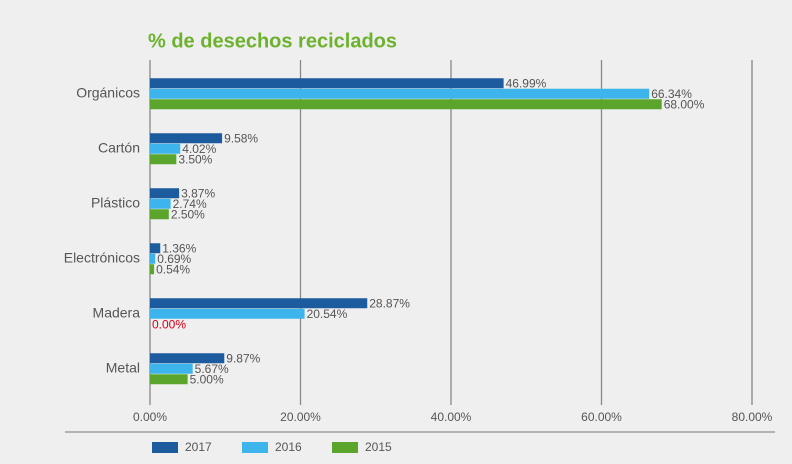 The image size is (792, 464). What do you see at coordinates (243, 359) in the screenshot?
I see `data-label: 9.87%` at bounding box center [243, 359].